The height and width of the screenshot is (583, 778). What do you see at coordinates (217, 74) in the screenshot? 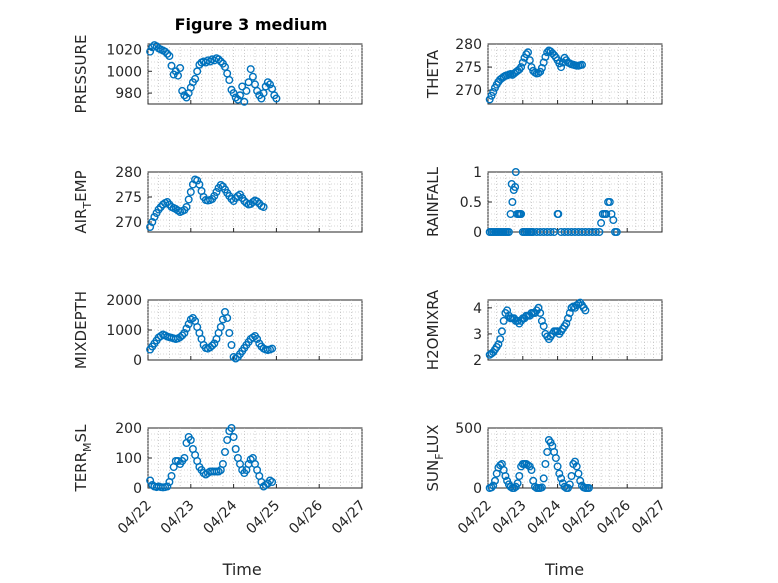
I see `pressure-axes: 980 1000 1020 PRESSURE` at bounding box center [217, 74].